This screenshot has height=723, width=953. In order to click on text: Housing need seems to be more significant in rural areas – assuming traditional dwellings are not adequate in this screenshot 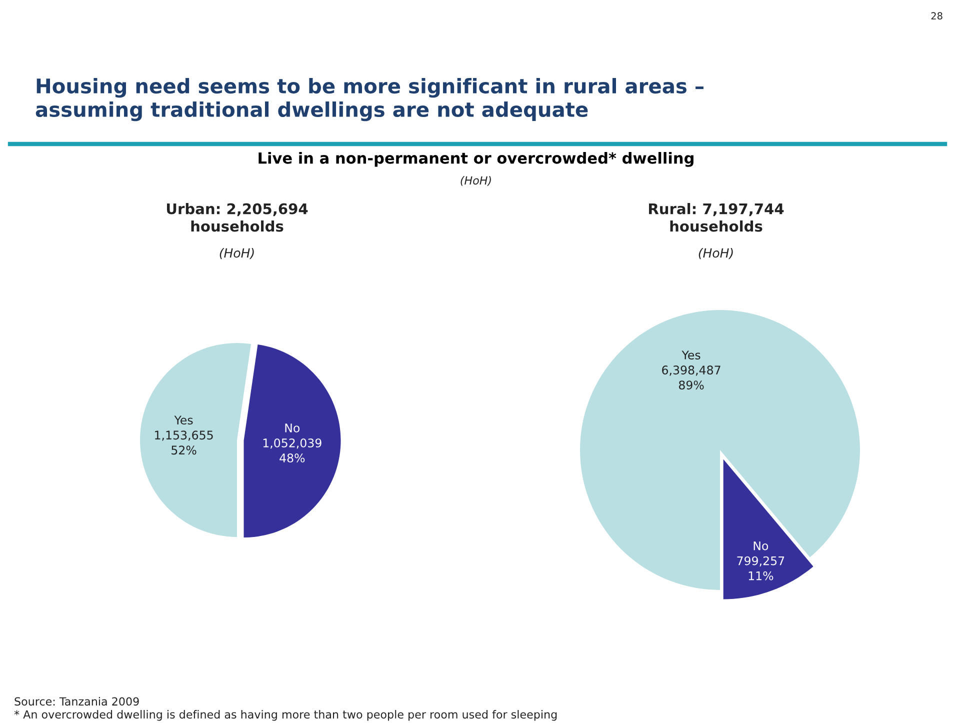, I will do `click(370, 100)`.